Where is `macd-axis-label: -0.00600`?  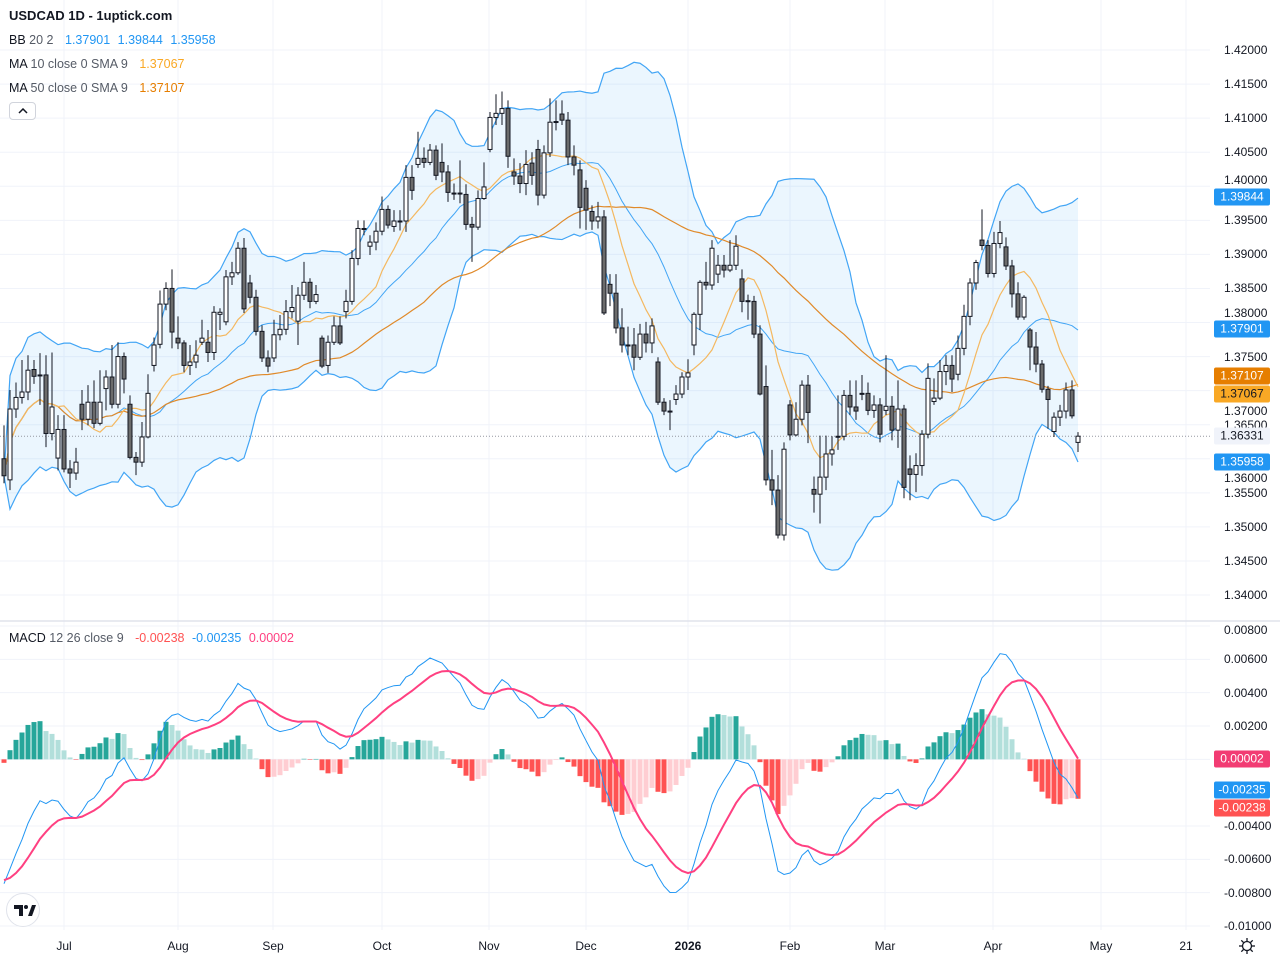
macd-axis-label: -0.00600 is located at coordinates (1248, 859).